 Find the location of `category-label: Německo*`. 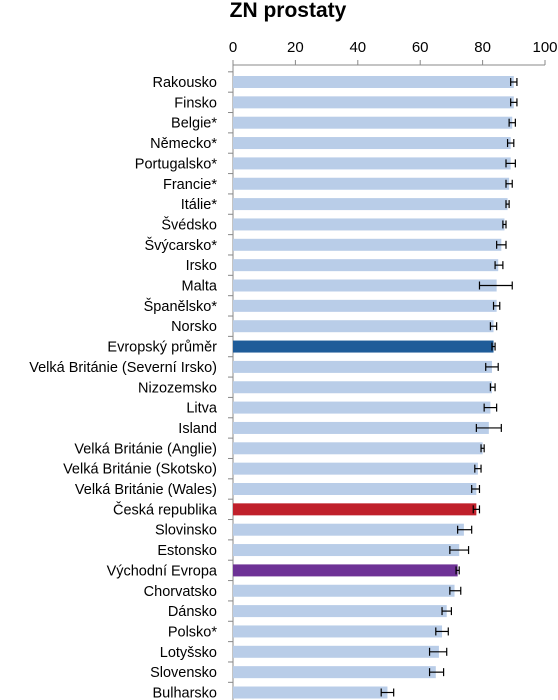

category-label: Německo* is located at coordinates (183, 144).